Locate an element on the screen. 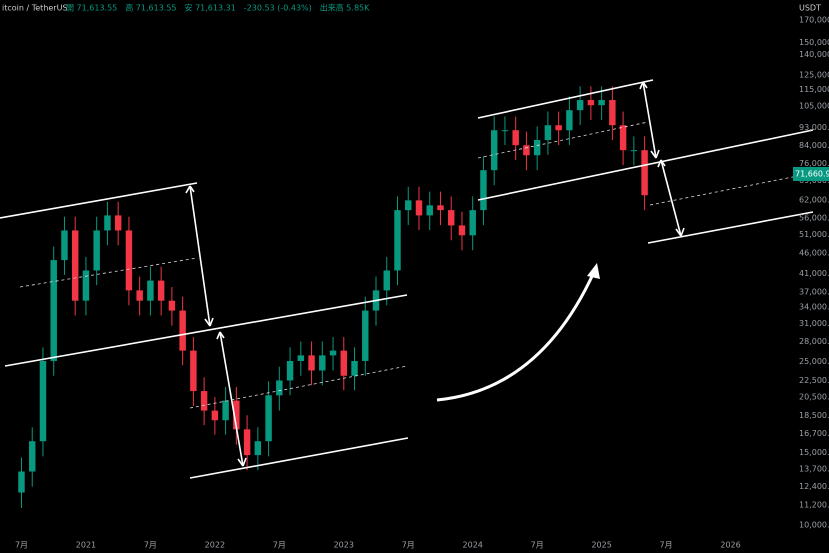 This screenshot has width=829, height=553. legend-value: 出来高 5.85K is located at coordinates (345, 8).